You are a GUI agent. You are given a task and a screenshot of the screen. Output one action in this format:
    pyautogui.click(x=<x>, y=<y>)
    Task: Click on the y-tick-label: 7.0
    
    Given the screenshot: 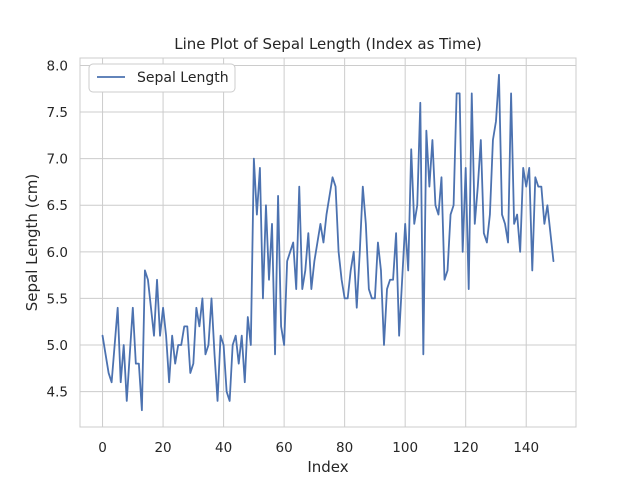 What is the action you would take?
    pyautogui.click(x=57, y=160)
    